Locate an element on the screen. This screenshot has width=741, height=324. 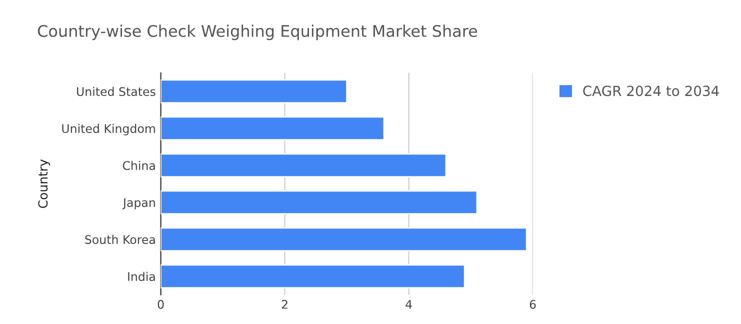
y-tick-label: China is located at coordinates (138, 165).